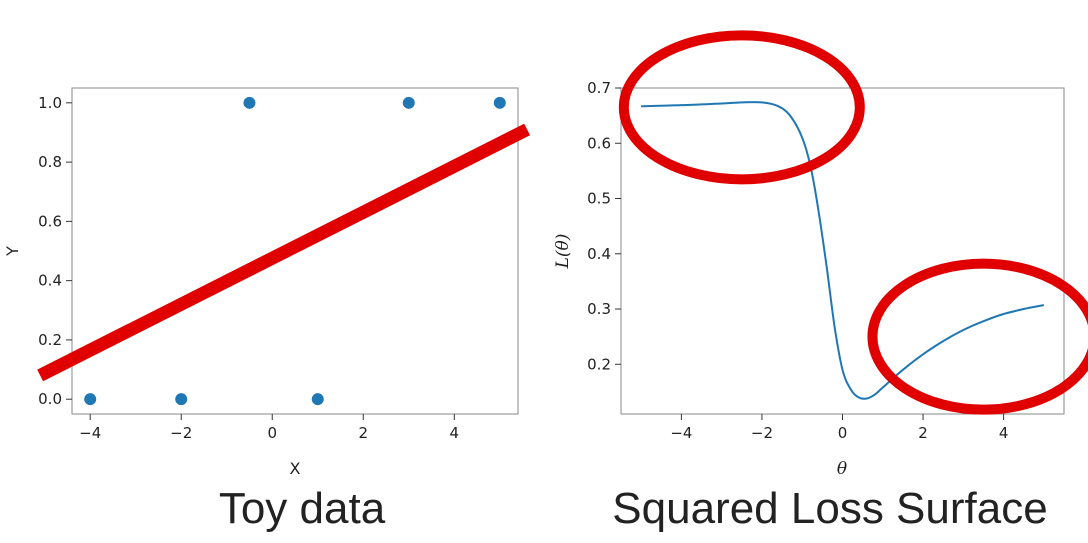  What do you see at coordinates (563, 252) in the screenshot?
I see `loss-surface-y-axis-label: L(θ)` at bounding box center [563, 252].